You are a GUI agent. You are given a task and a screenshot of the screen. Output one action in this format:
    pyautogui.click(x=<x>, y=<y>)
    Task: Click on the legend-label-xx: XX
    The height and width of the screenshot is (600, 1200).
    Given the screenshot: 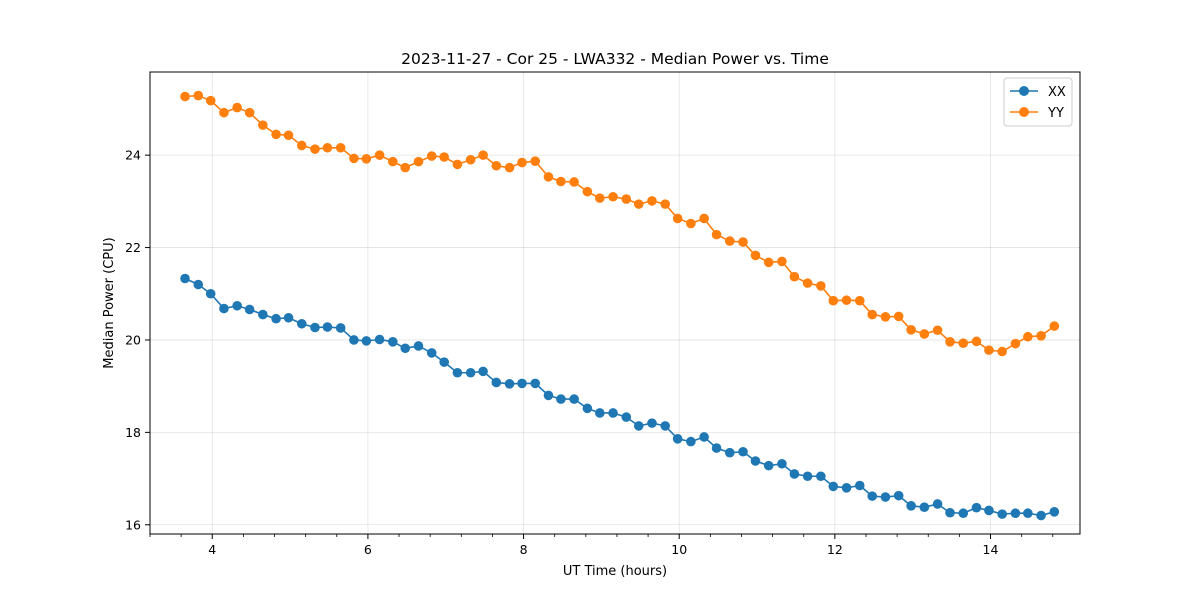 What is the action you would take?
    pyautogui.click(x=1057, y=92)
    